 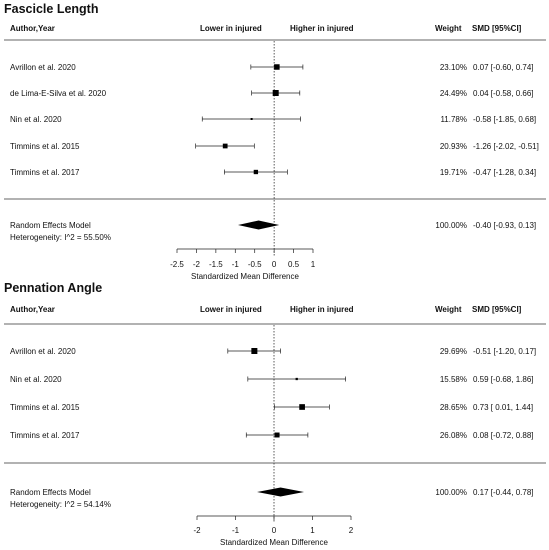 What do you see at coordinates (503, 67) in the screenshot?
I see `study-smd-ci: 0.07 [-0.60, 0.74]` at bounding box center [503, 67].